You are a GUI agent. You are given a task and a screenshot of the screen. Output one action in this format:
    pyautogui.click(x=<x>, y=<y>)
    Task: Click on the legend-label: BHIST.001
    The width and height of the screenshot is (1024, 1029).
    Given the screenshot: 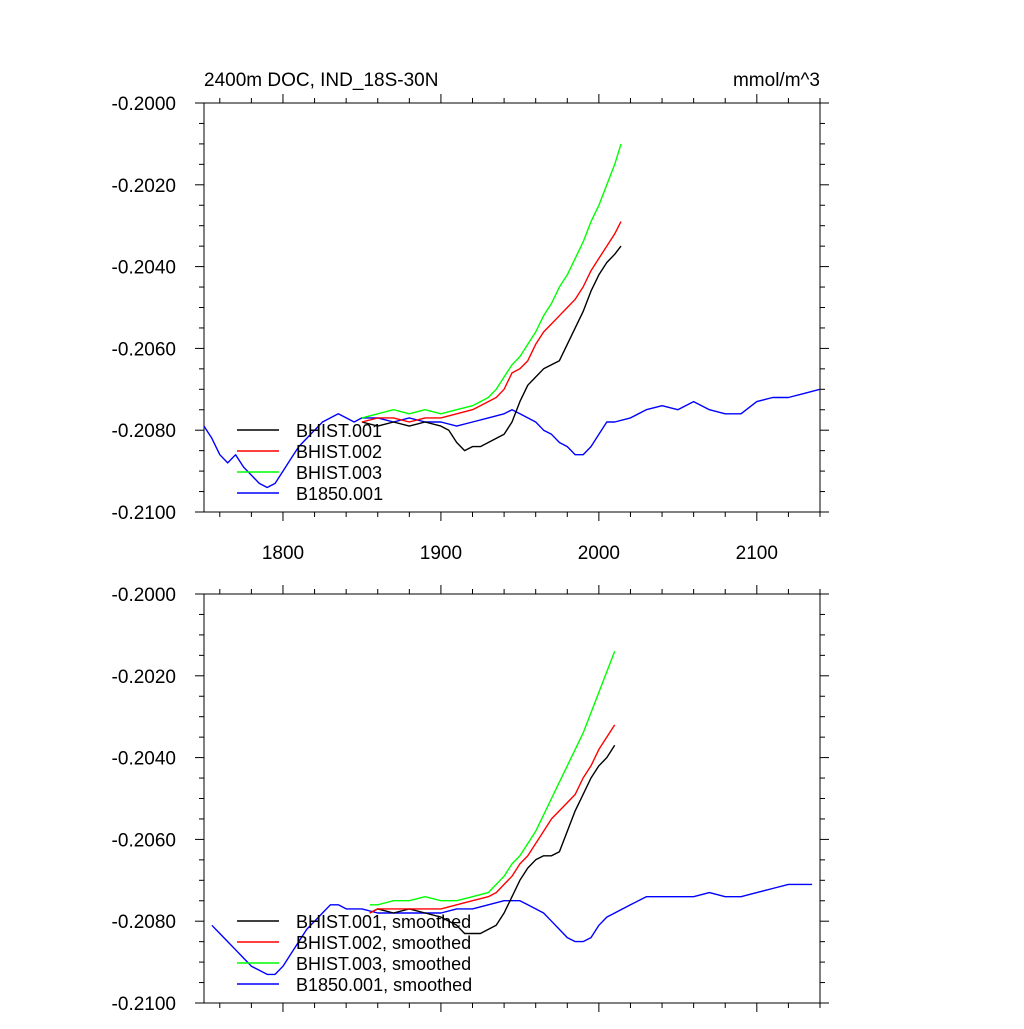 What is the action you would take?
    pyautogui.click(x=339, y=431)
    